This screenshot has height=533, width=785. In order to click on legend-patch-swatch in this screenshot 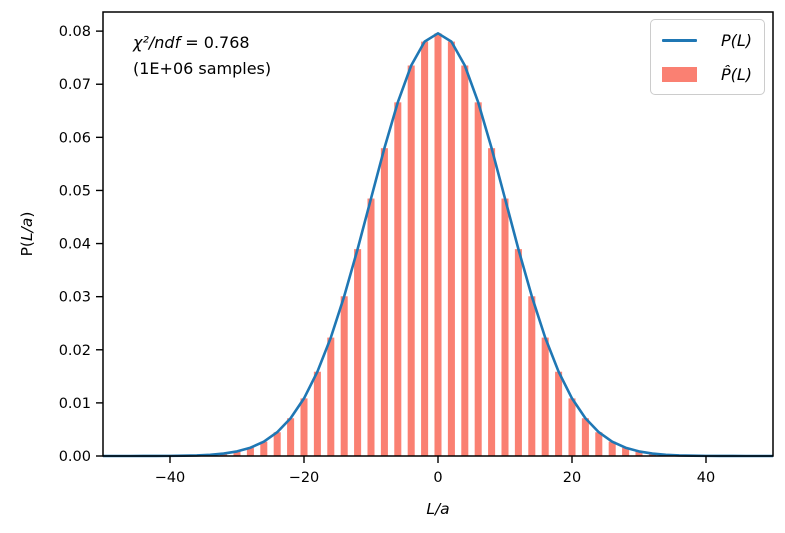, I will do `click(679, 74)`.